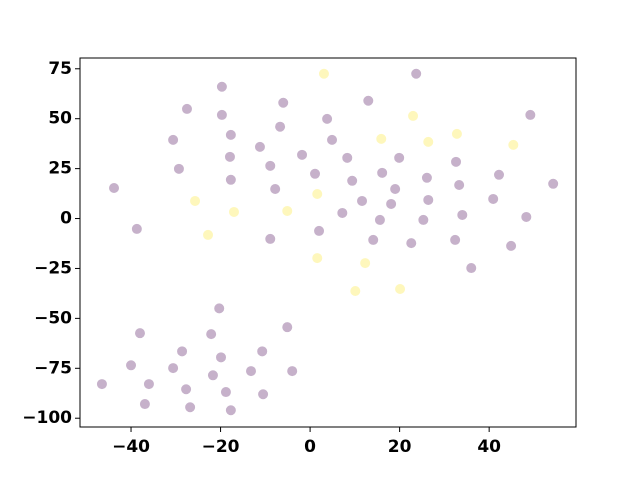  What do you see at coordinates (310, 447) in the screenshot?
I see `x-tick-label: 0` at bounding box center [310, 447].